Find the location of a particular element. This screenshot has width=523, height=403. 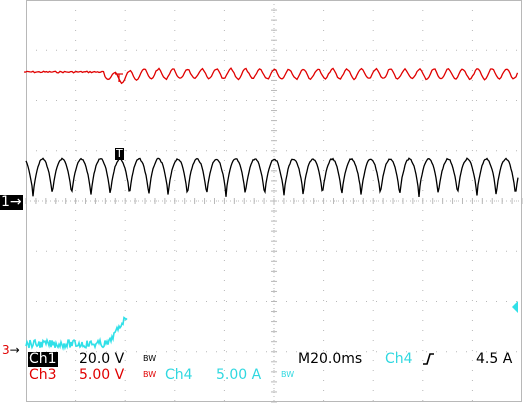

ch1-waveform is located at coordinates (272, 177).